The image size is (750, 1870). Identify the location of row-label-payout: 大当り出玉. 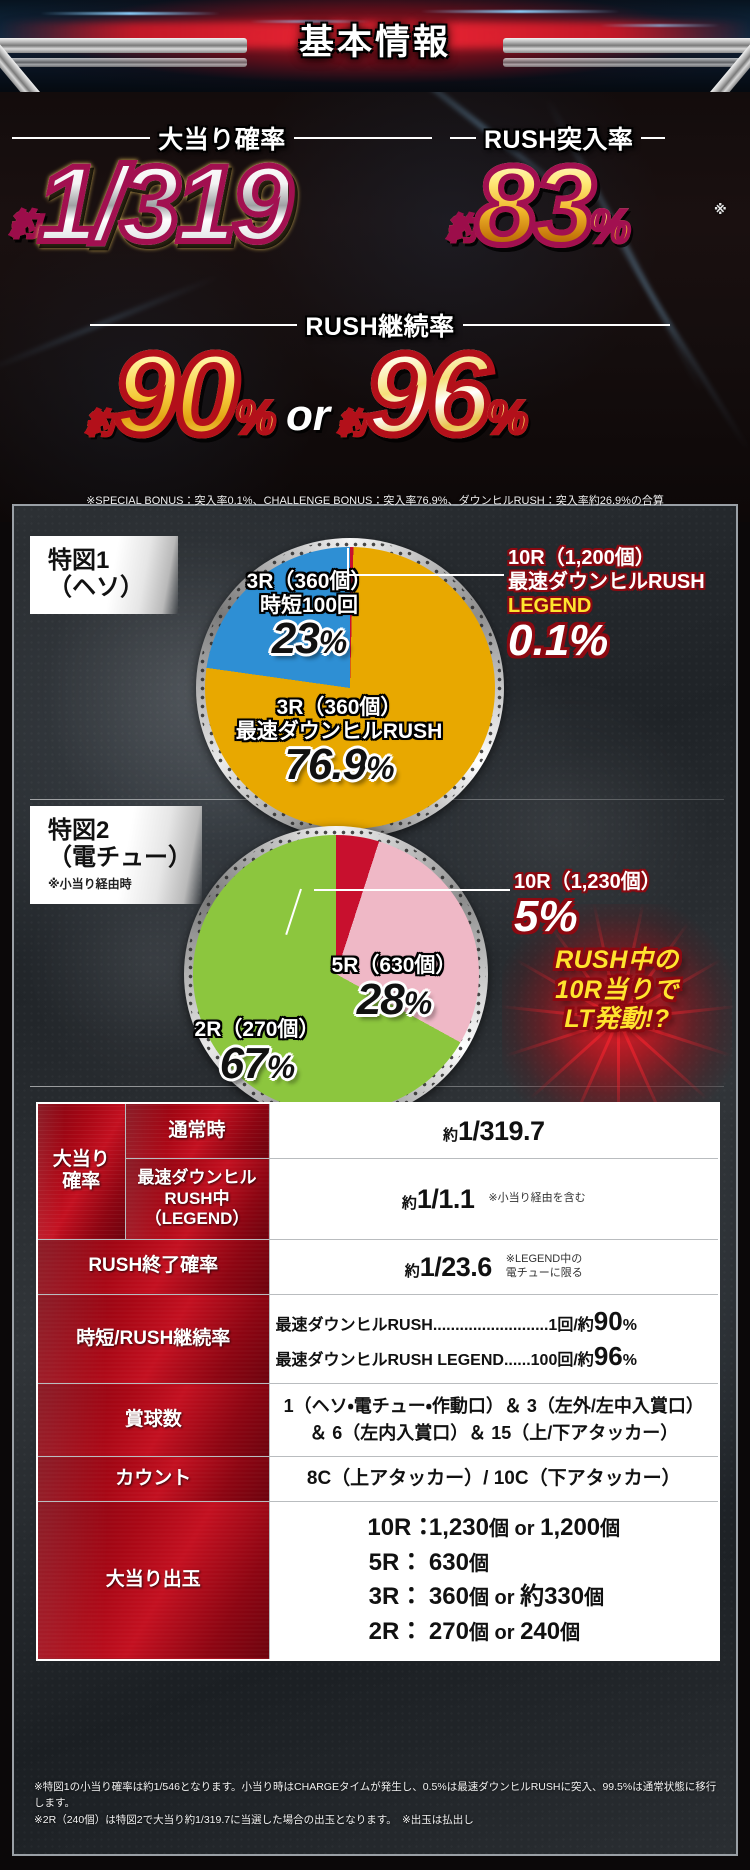
(153, 1580).